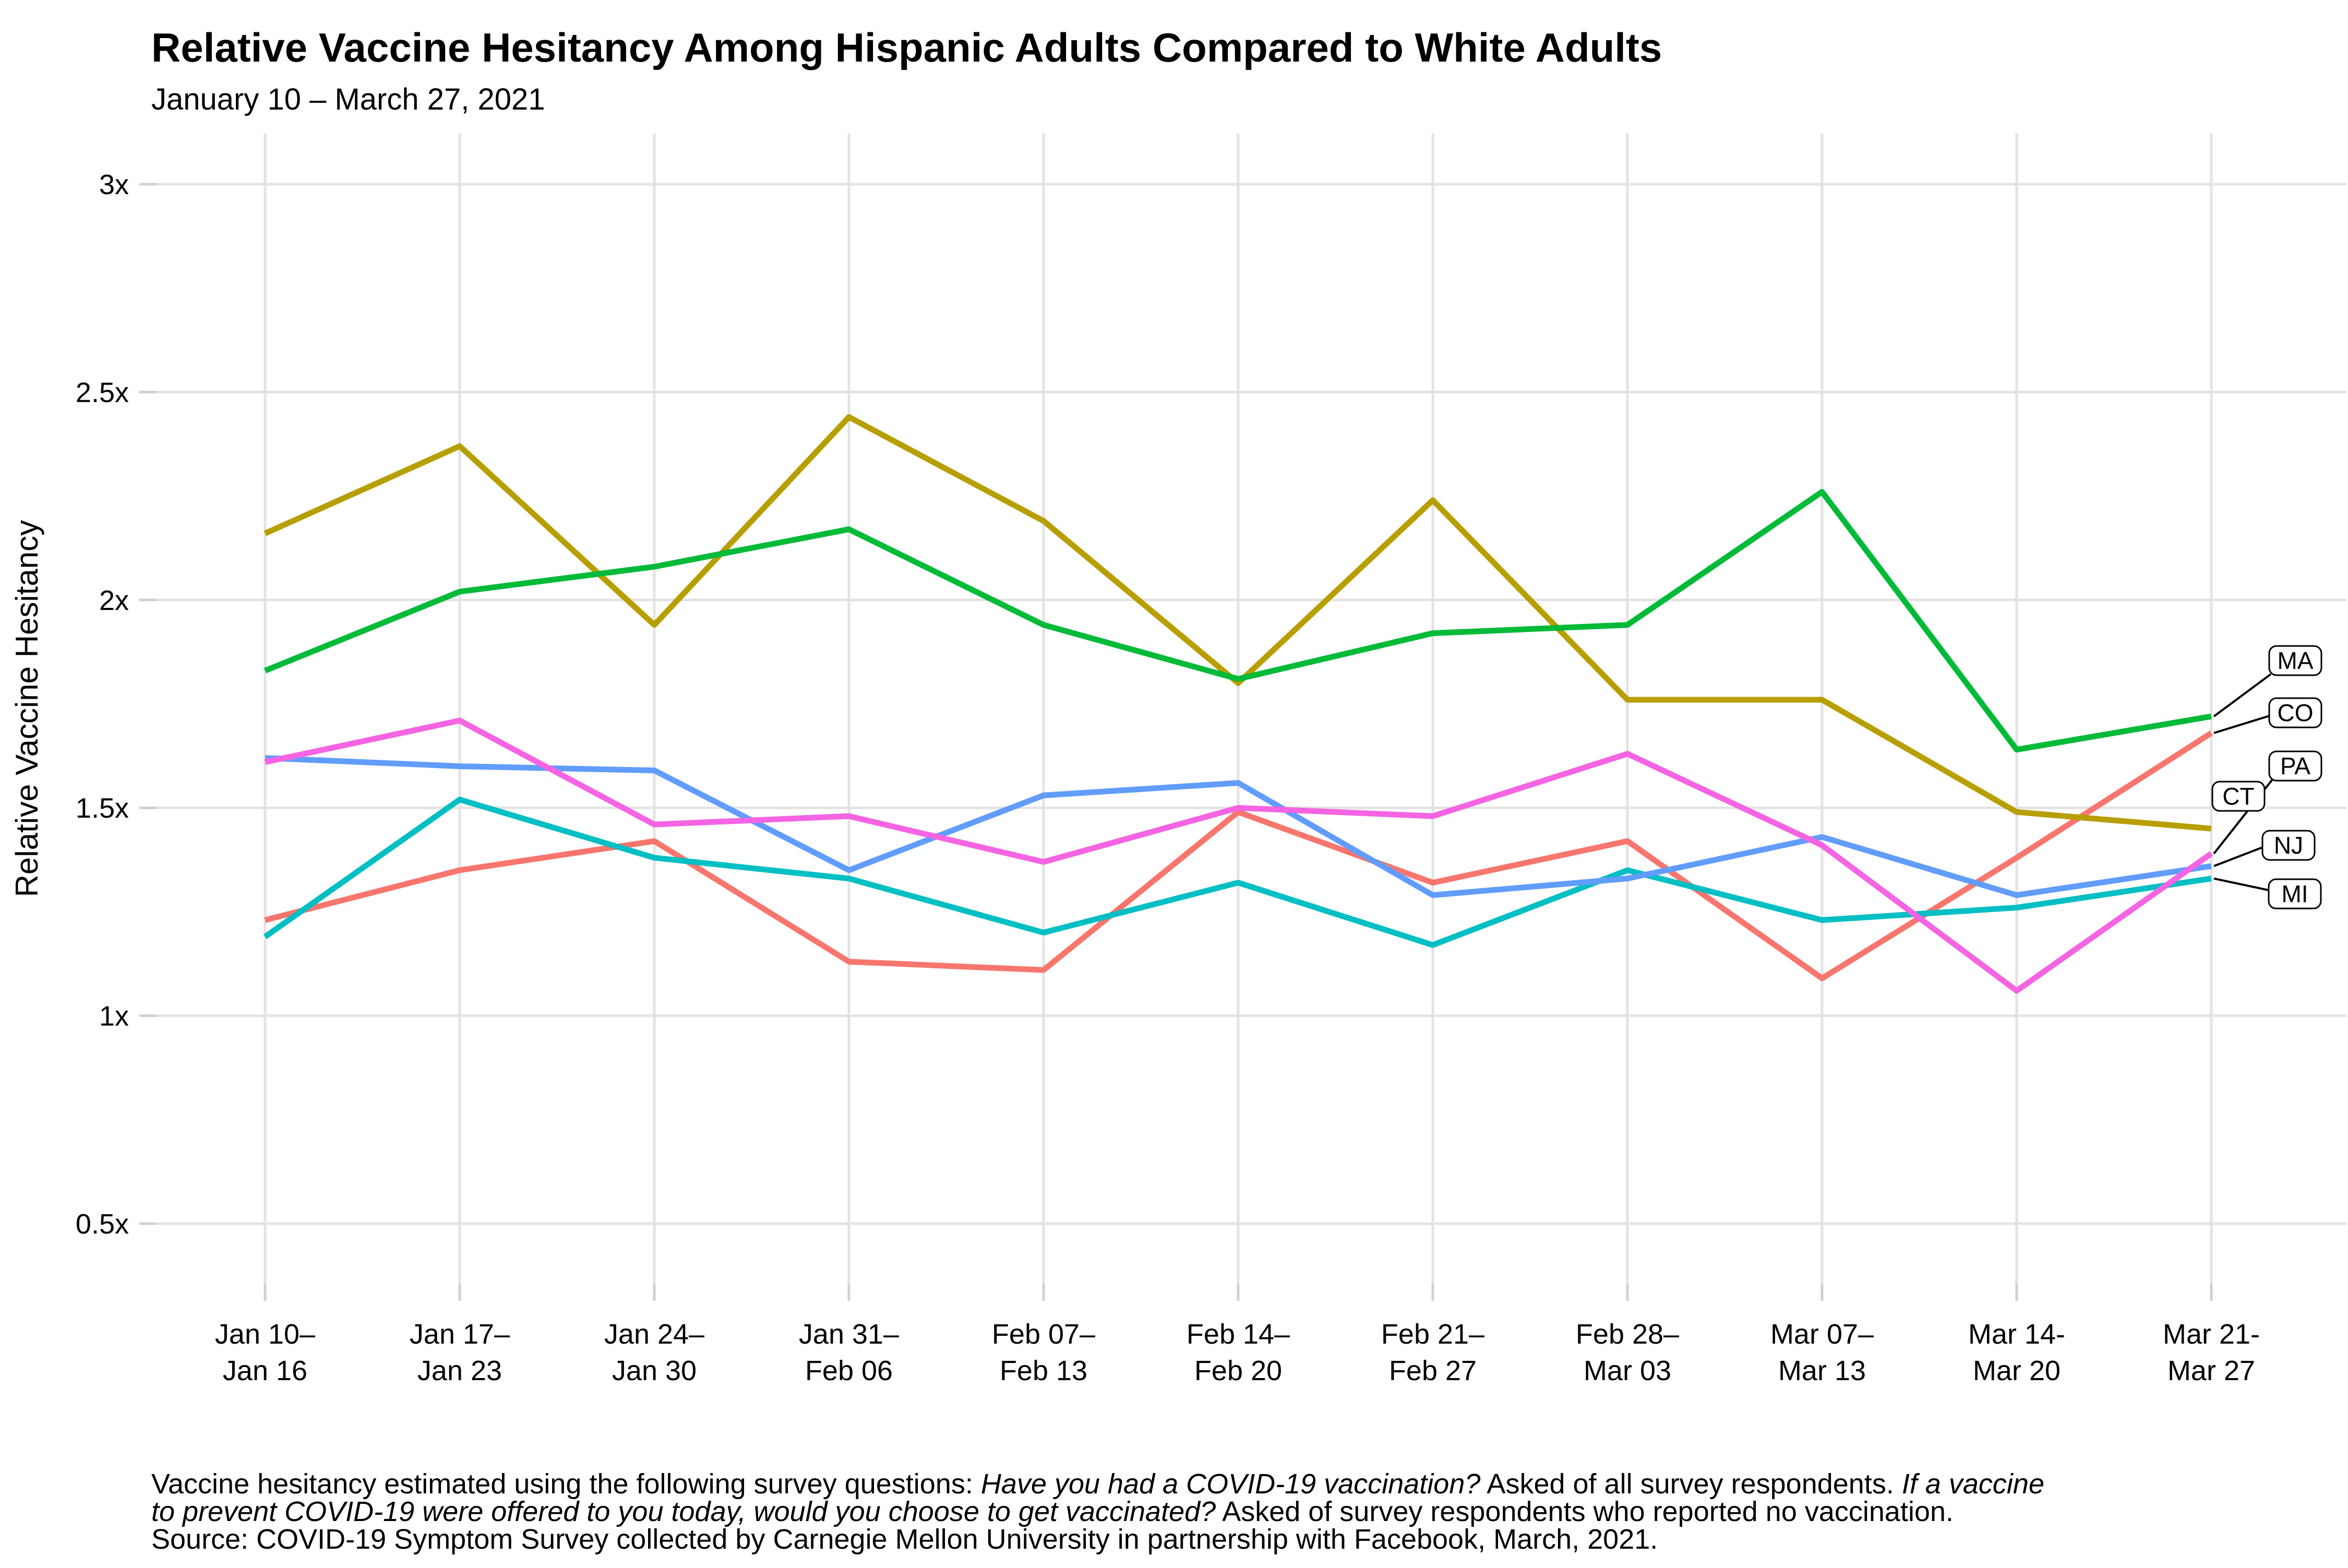 Image resolution: width=2348 pixels, height=1568 pixels. I want to click on series-end-labels: MA CO PA CT NJ MI, so click(2266, 777).